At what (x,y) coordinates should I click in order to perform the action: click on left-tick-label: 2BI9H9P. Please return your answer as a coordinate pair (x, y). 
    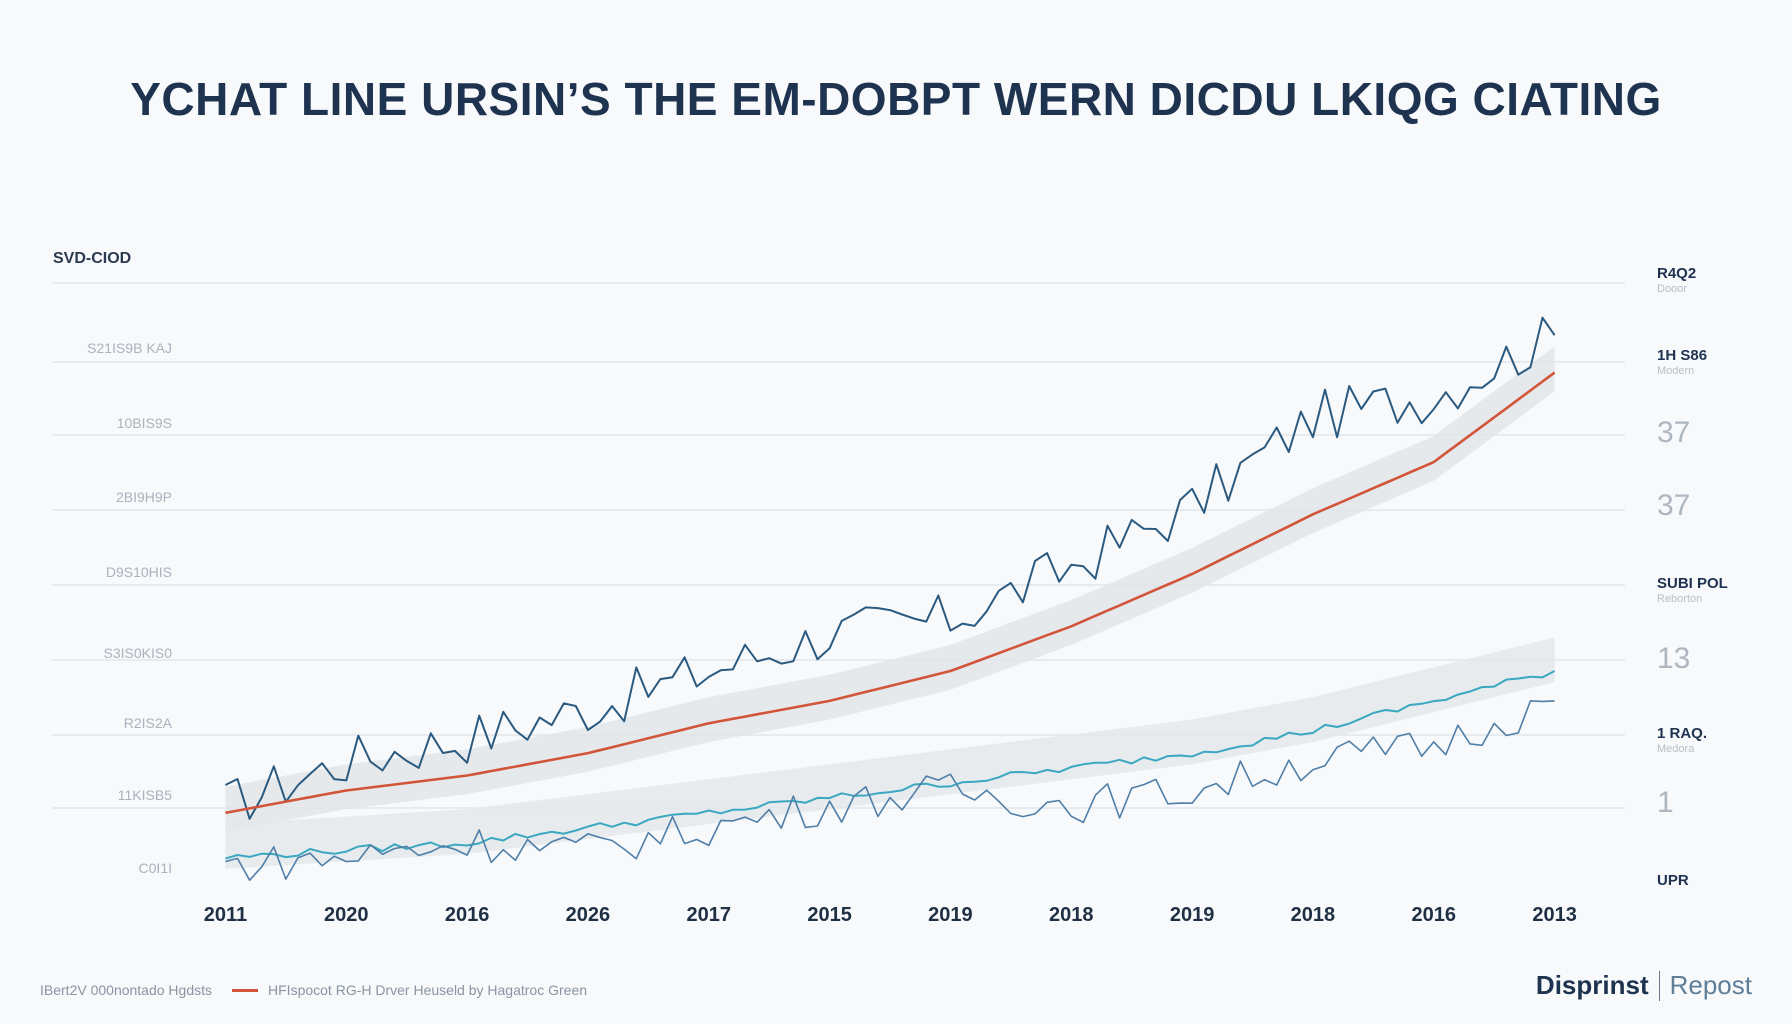
    Looking at the image, I should click on (144, 497).